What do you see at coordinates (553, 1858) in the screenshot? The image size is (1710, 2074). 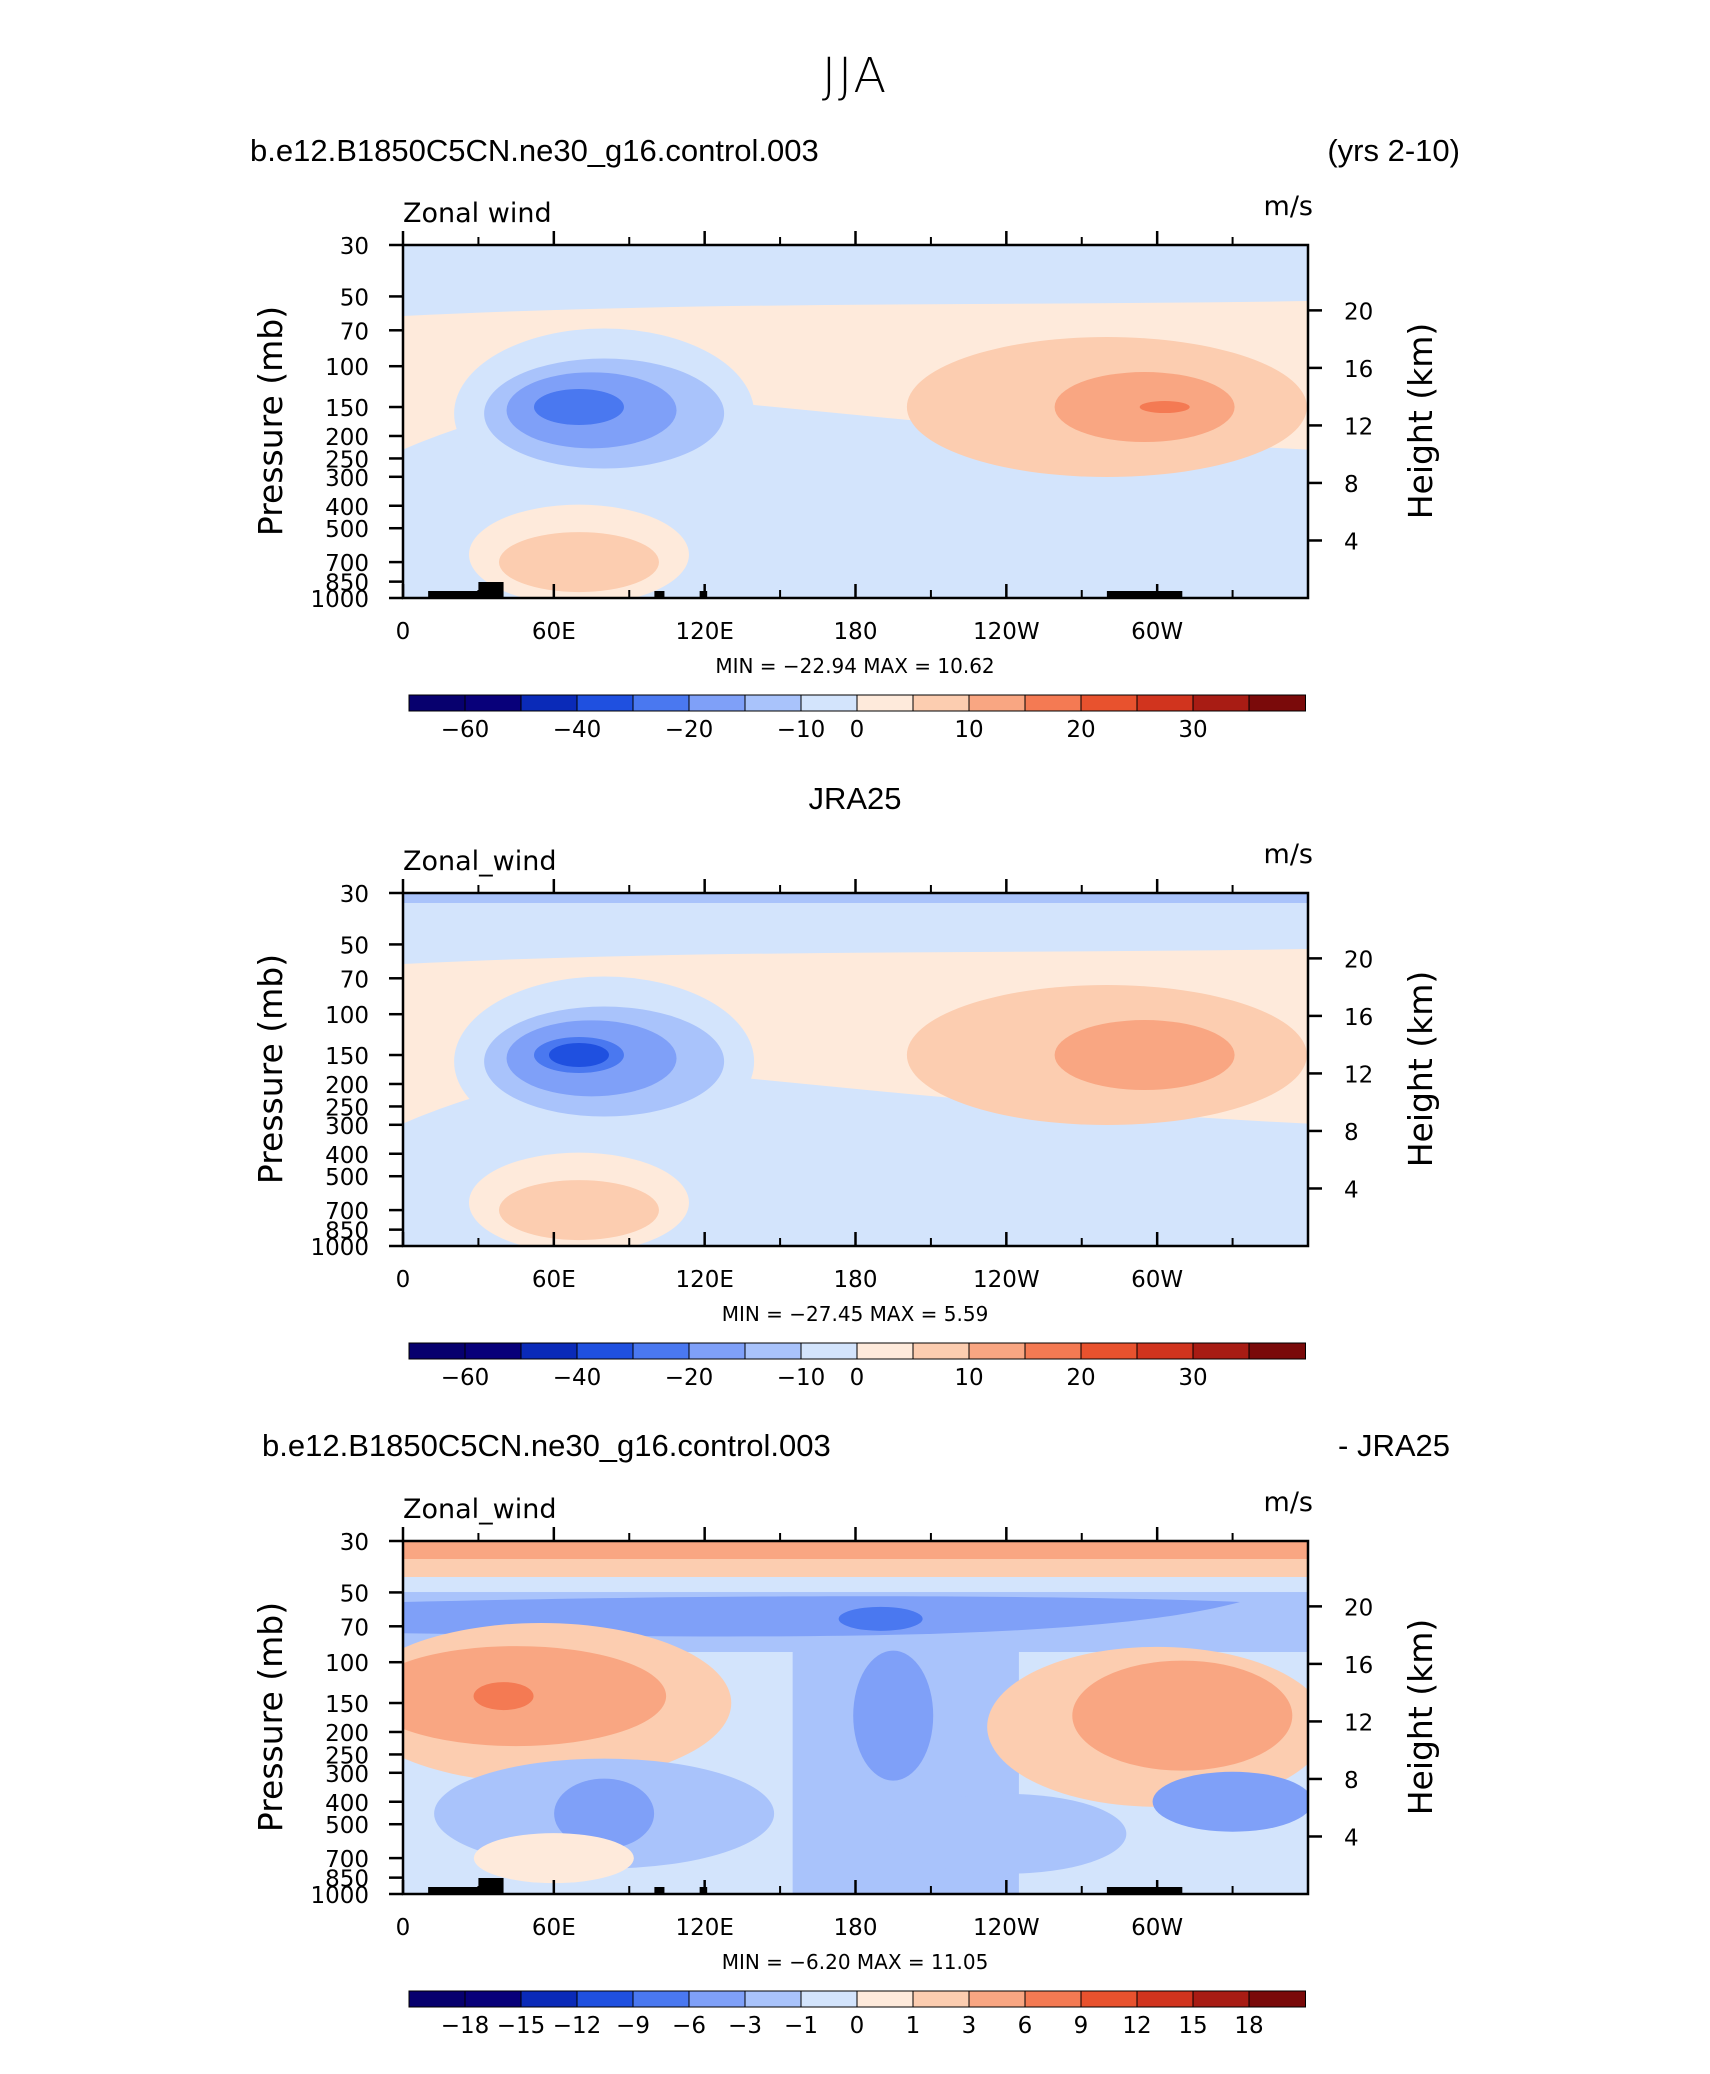 I see `low-pos` at bounding box center [553, 1858].